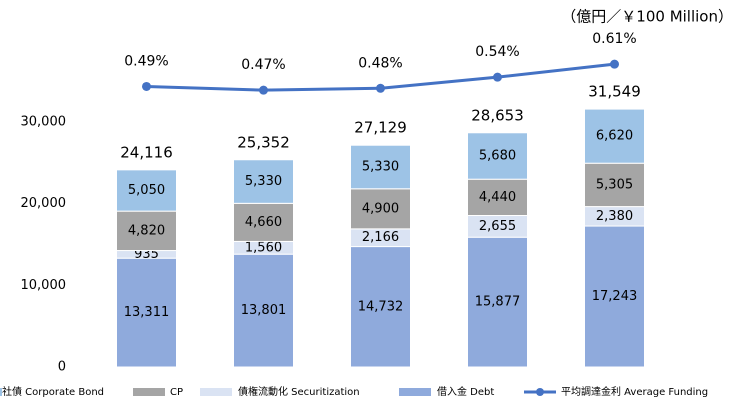  I want to click on value-label: 4,660, so click(263, 222).